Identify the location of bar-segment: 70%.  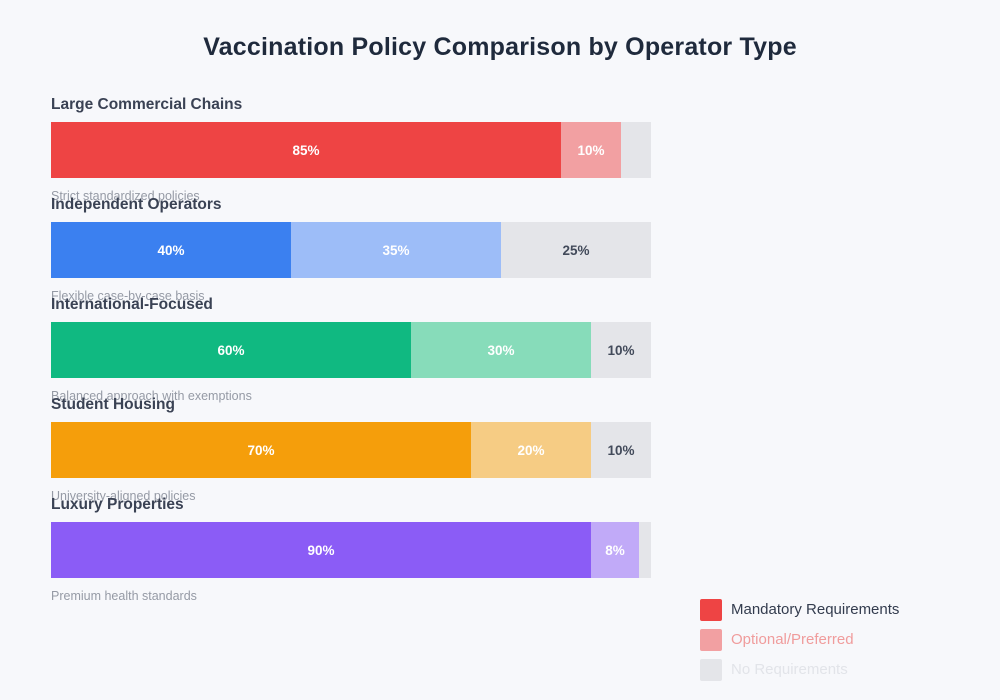
(261, 450).